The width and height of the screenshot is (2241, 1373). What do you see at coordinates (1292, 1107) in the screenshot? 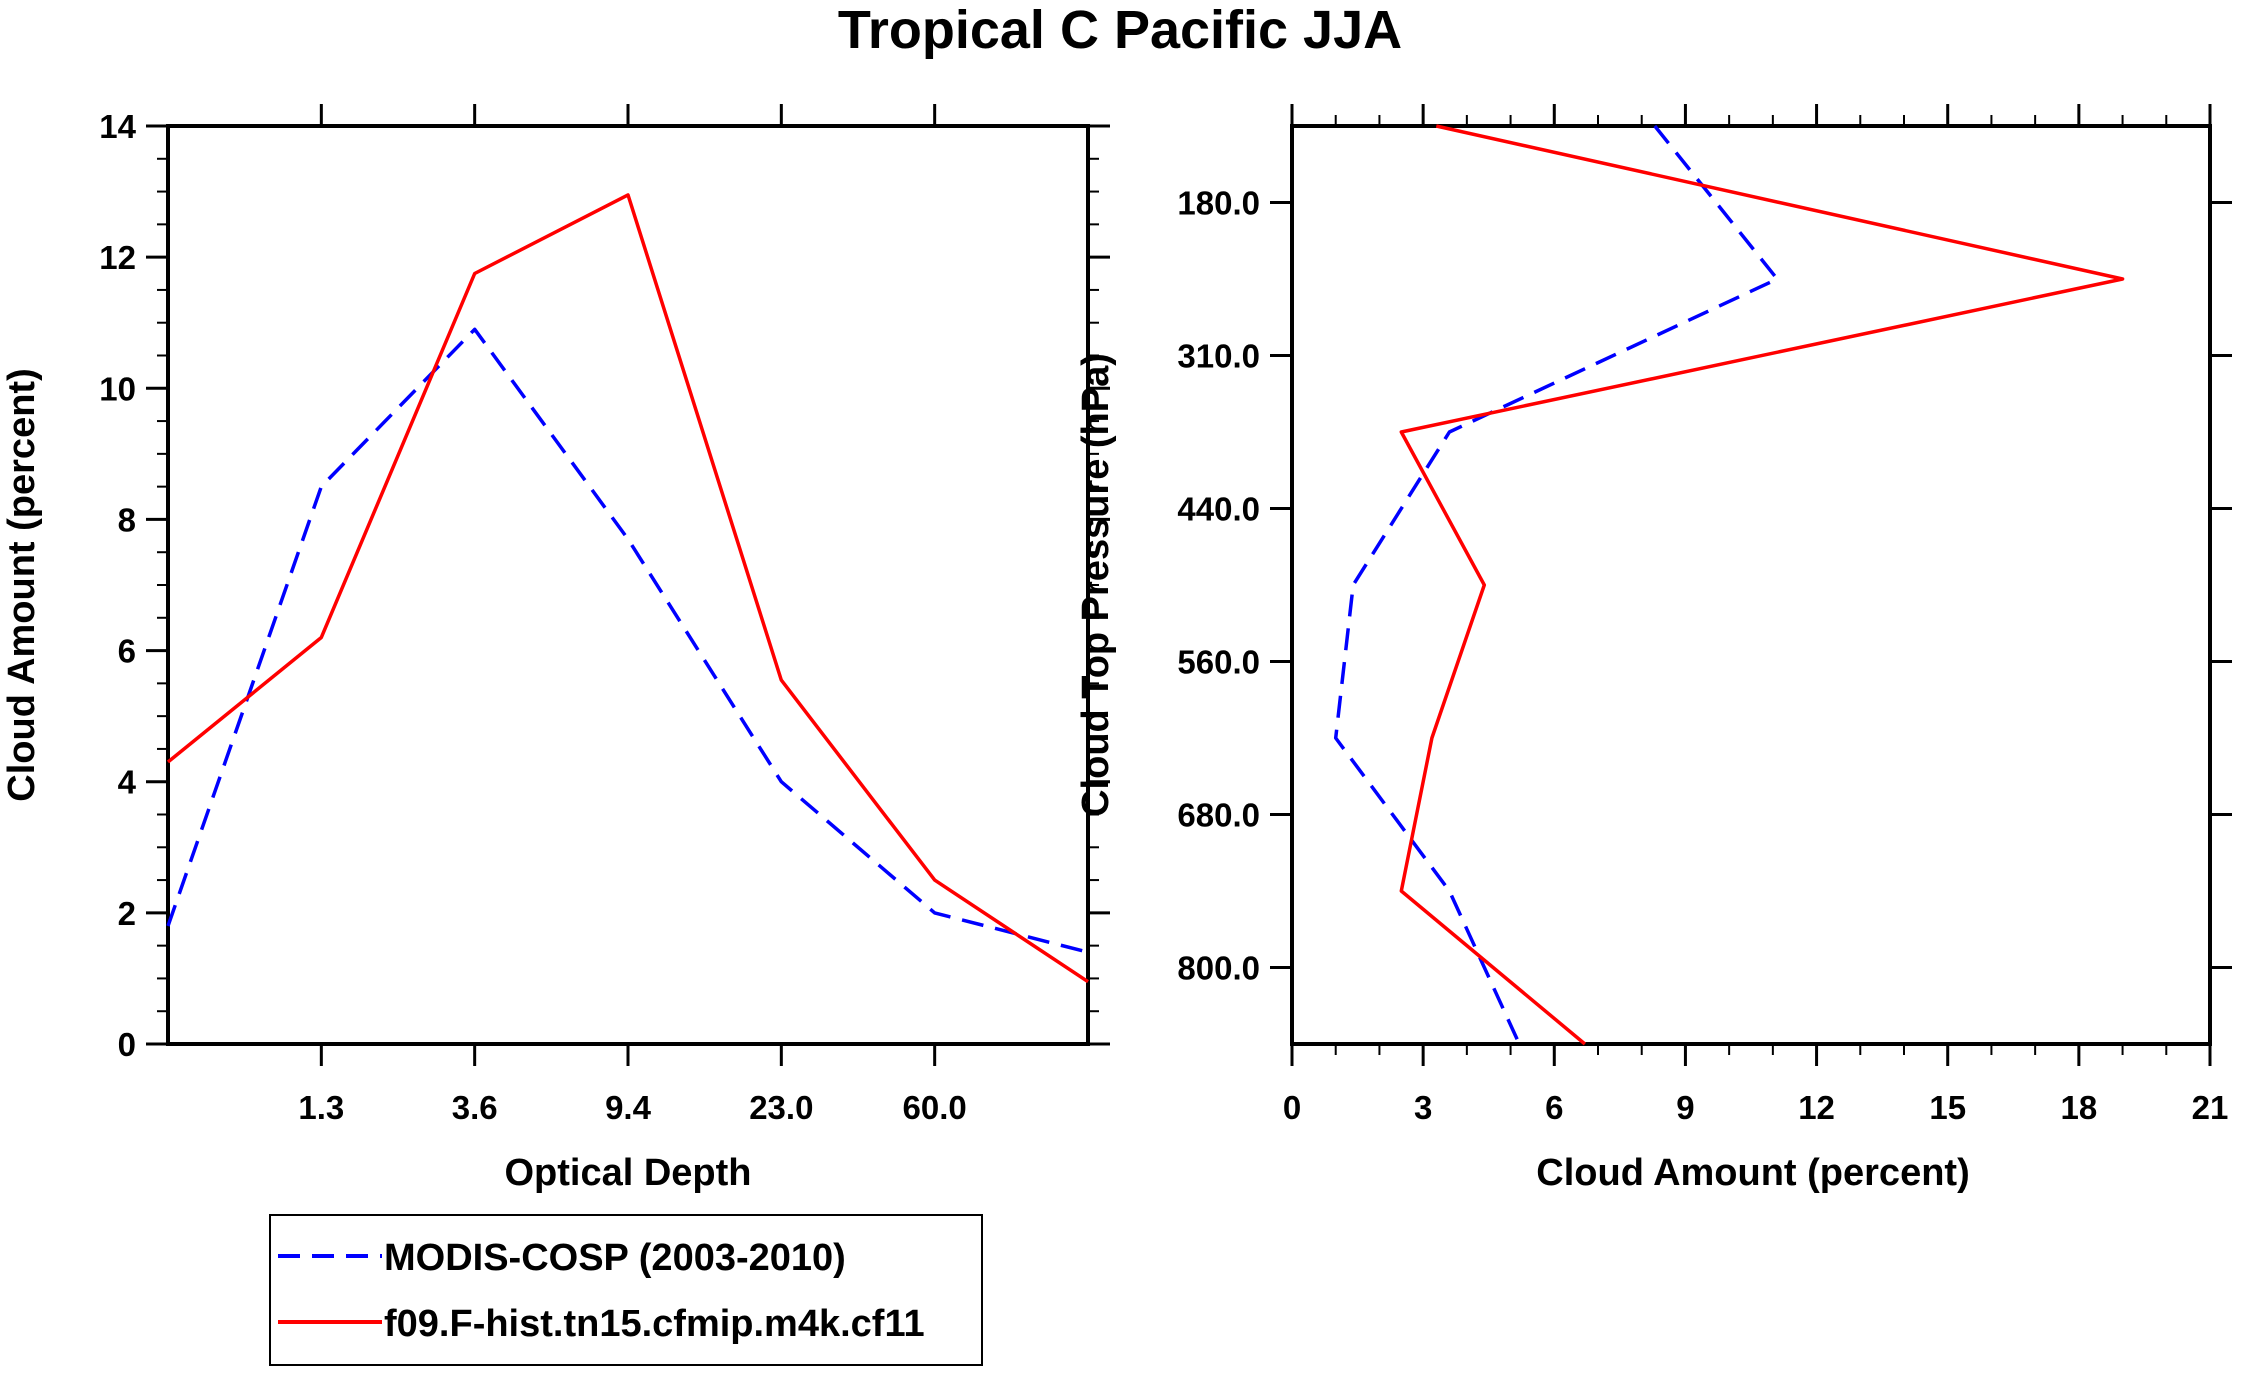
I see `right-x-tick-label: 0` at bounding box center [1292, 1107].